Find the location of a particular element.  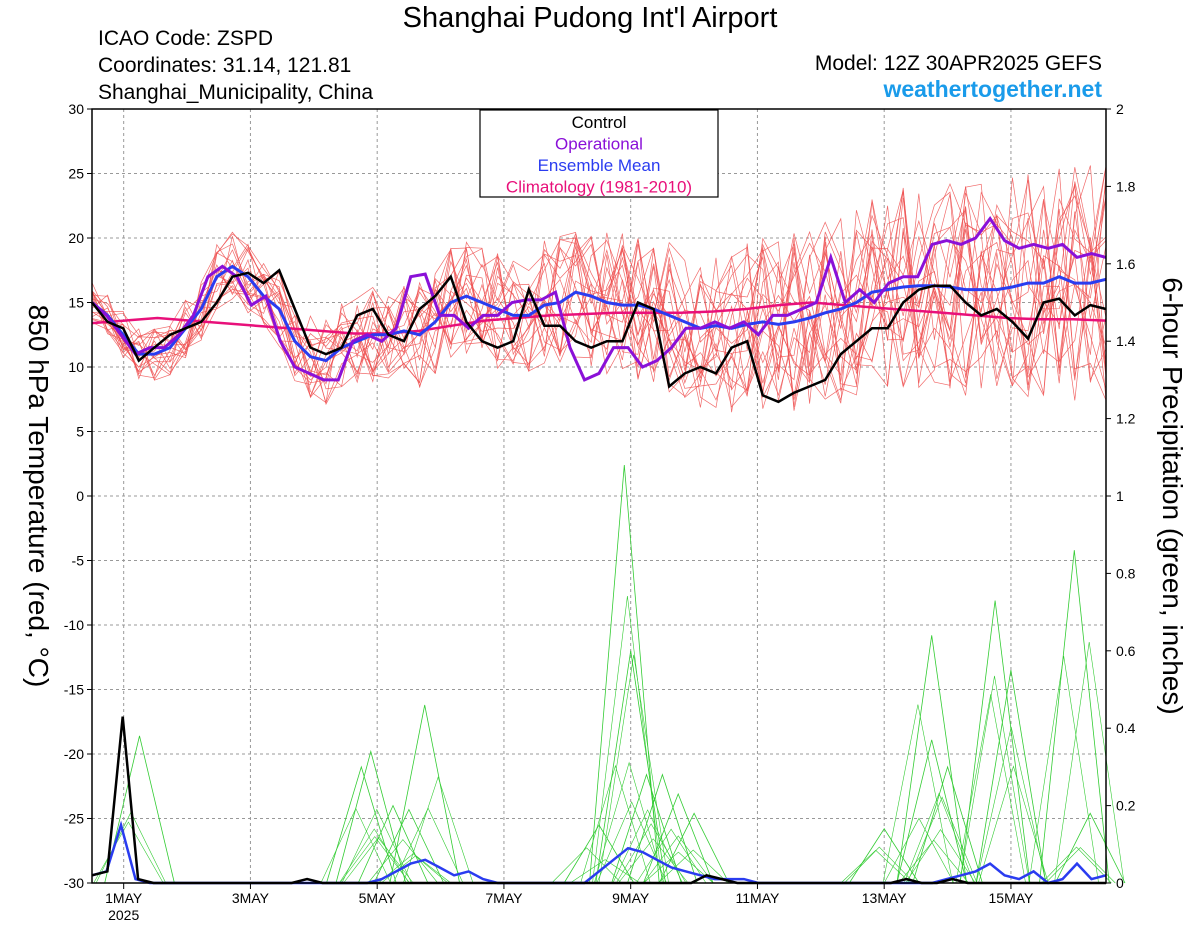

y-tick-label-right: 1.8 is located at coordinates (1126, 186).